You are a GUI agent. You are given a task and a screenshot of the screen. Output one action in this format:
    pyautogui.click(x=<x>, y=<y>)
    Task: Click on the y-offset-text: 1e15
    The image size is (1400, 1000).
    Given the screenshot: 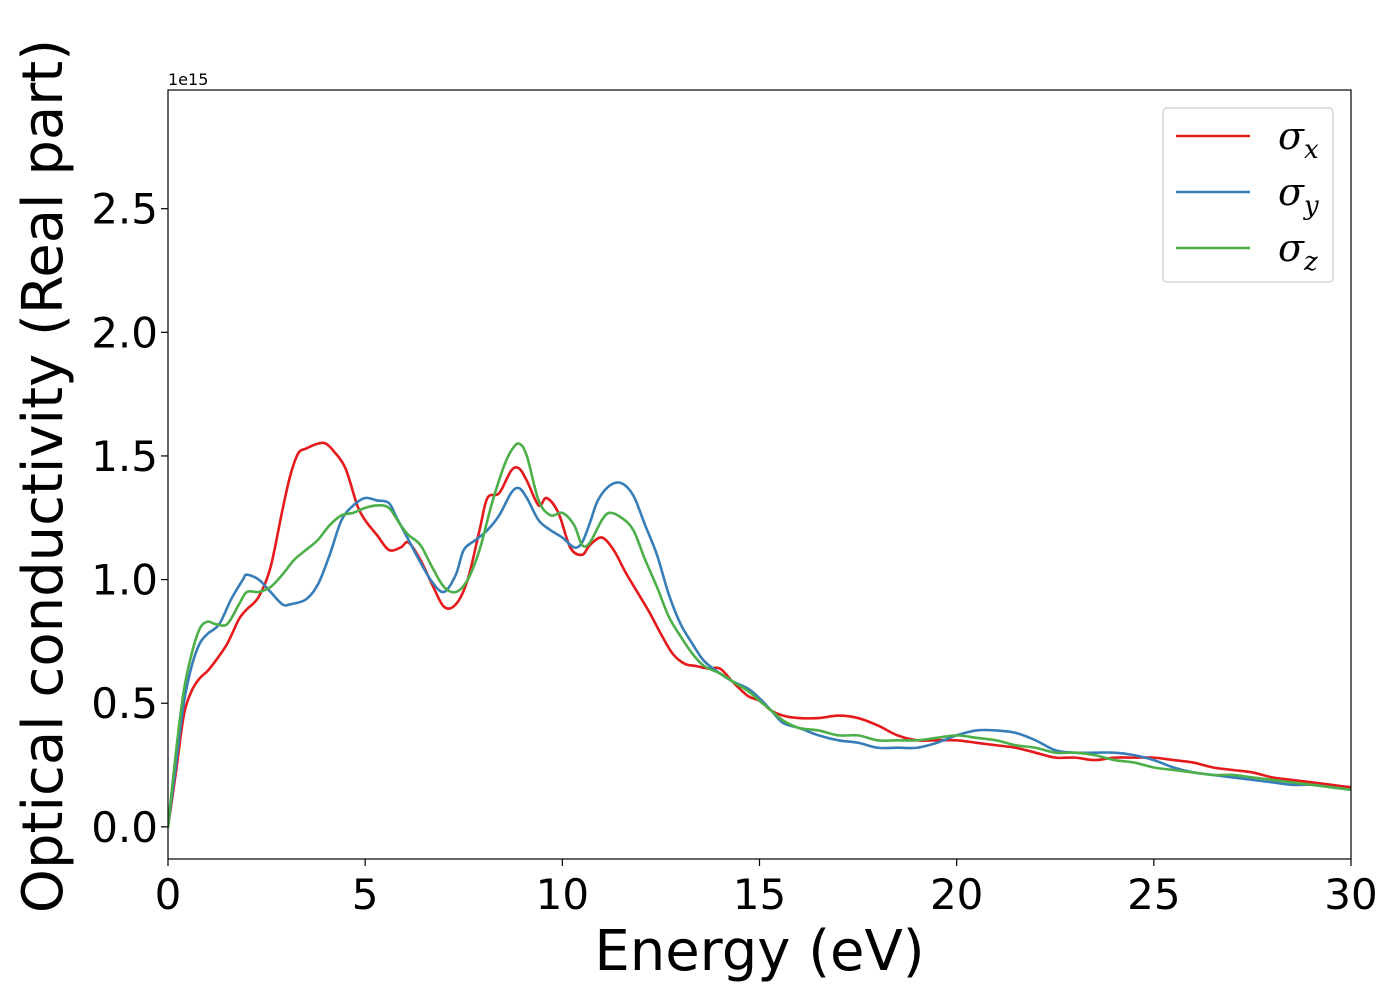 What is the action you would take?
    pyautogui.click(x=188, y=79)
    